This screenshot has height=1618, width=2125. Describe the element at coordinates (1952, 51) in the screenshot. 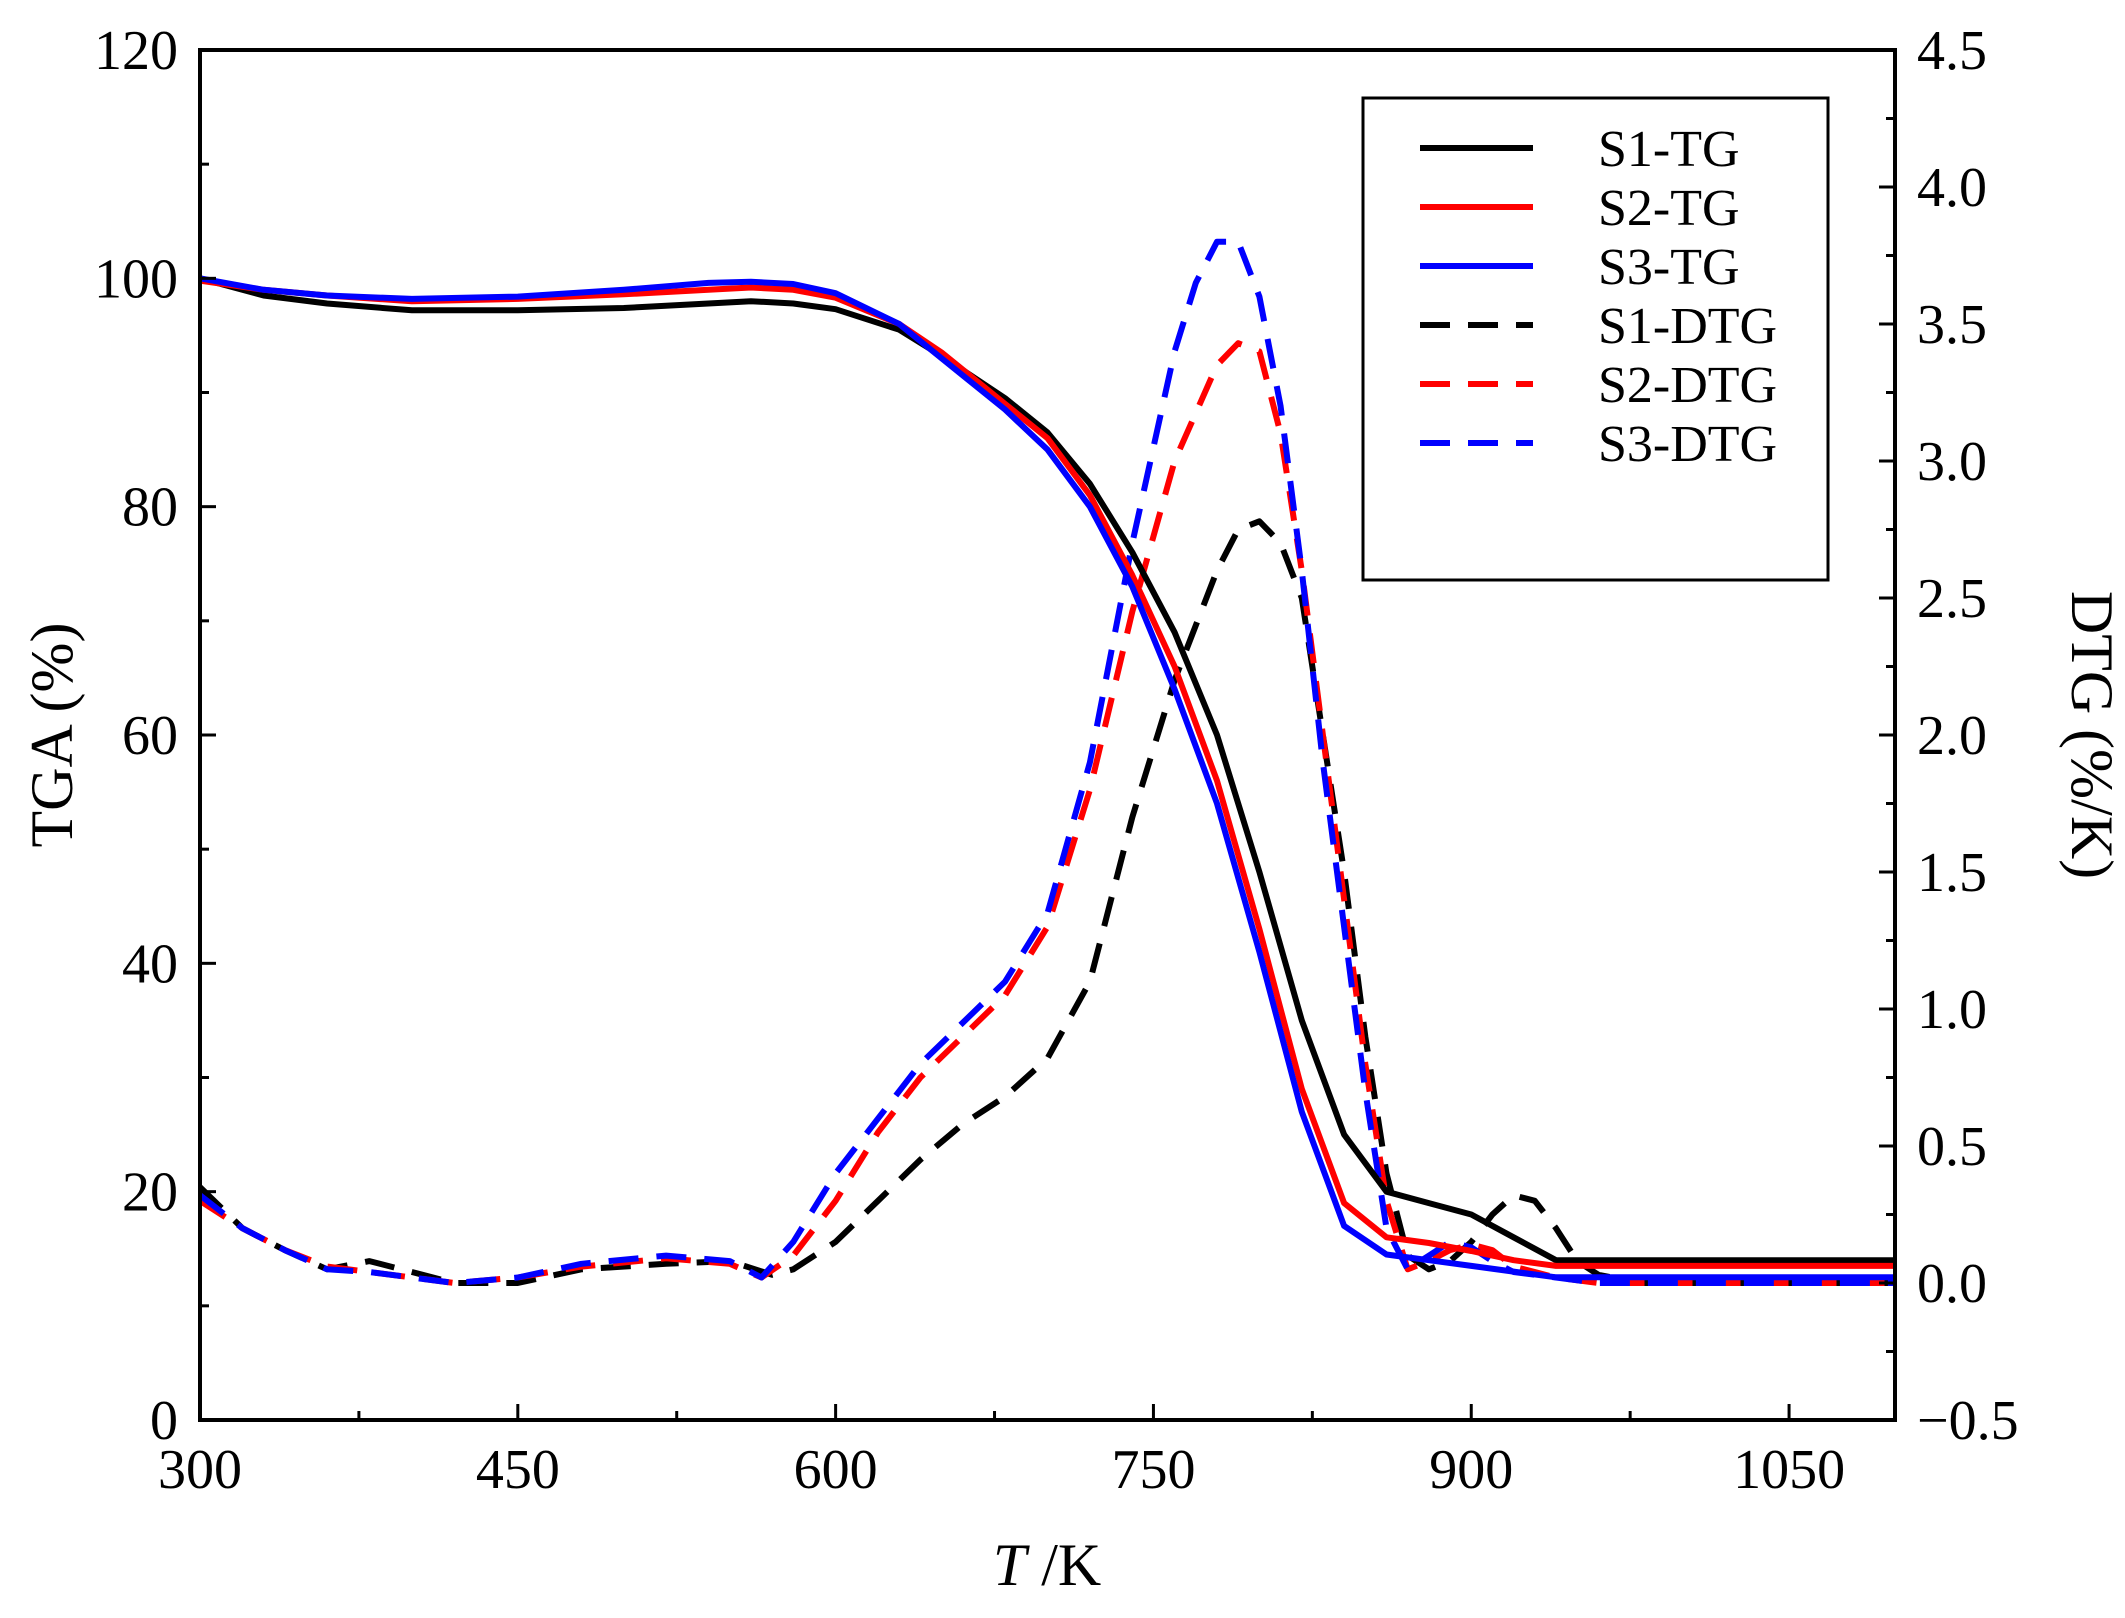

I see `y-right-tick-label: 4.5` at that location.